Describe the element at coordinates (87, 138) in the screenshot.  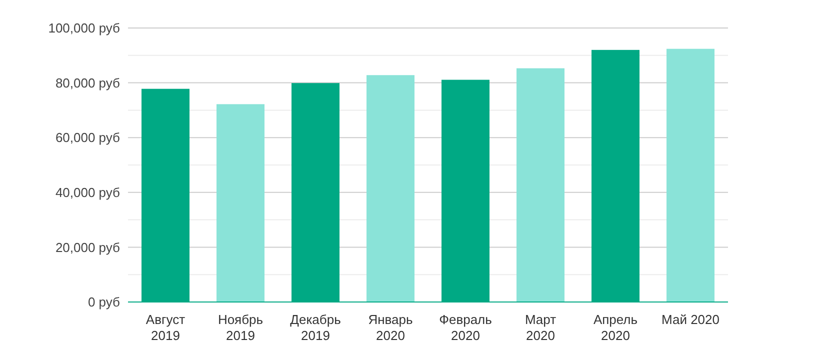
I see `y-tick-label: 60,000 руб` at that location.